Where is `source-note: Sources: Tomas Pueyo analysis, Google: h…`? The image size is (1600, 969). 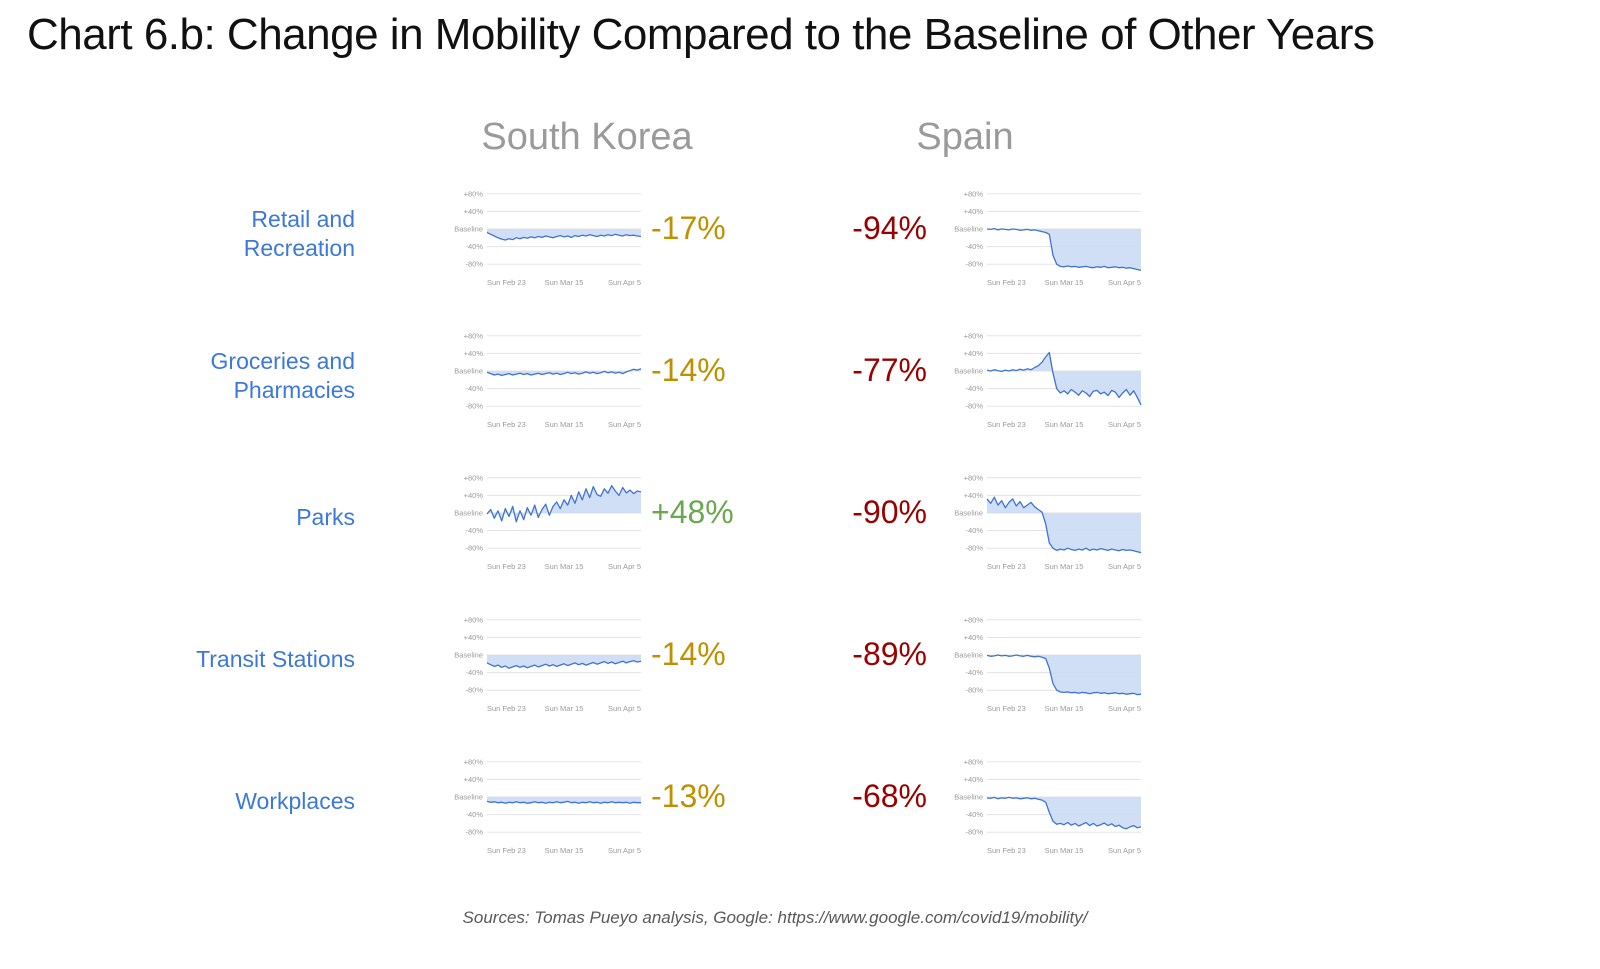 source-note: Sources: Tomas Pueyo analysis, Google: h… is located at coordinates (775, 917).